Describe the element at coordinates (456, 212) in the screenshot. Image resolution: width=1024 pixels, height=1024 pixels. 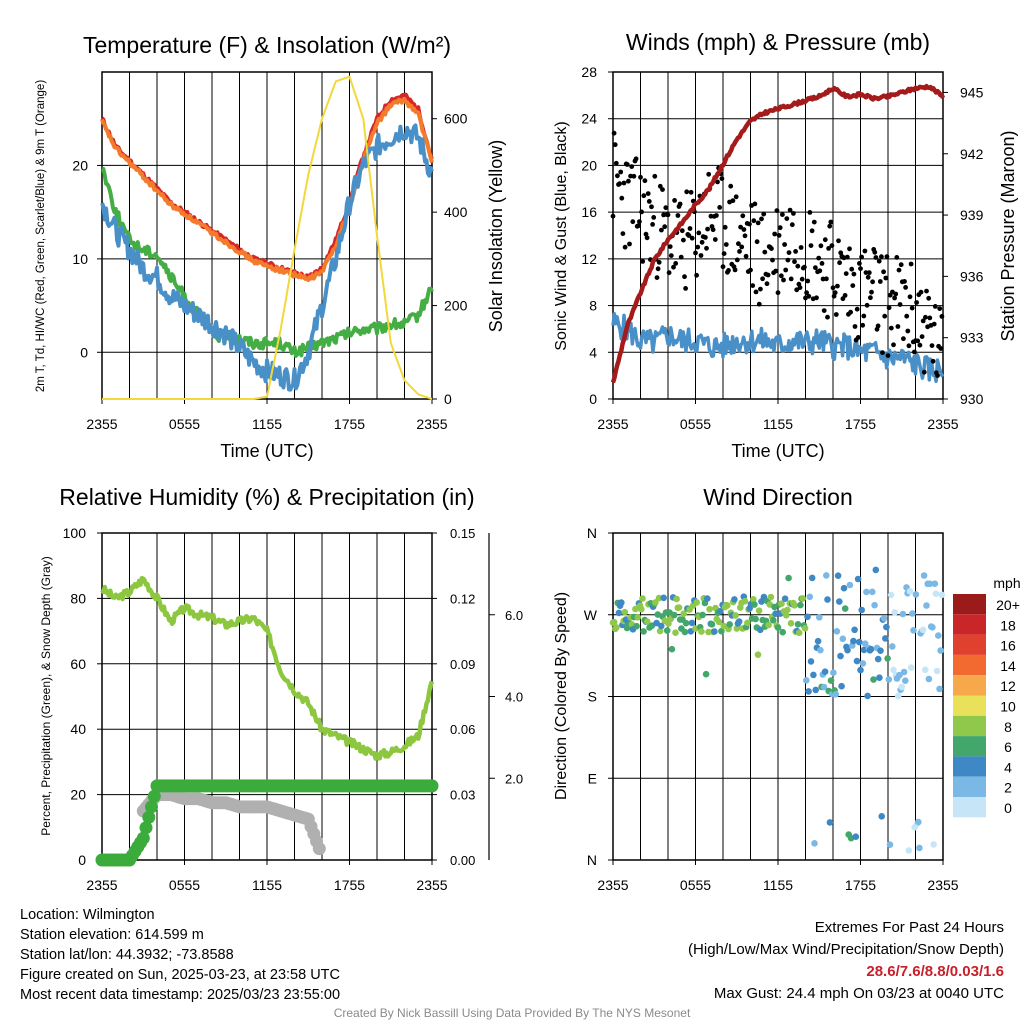
I see `y-right-tick-label: 400` at that location.